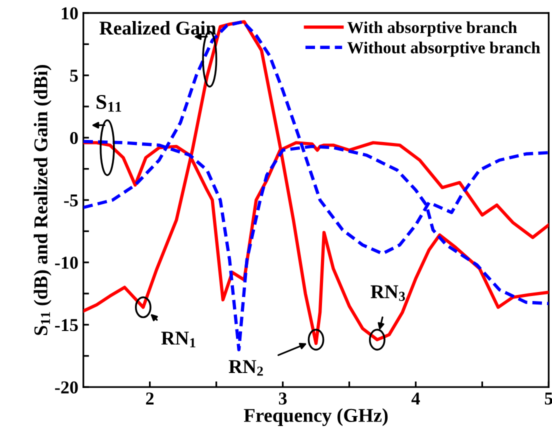  What do you see at coordinates (74, 138) in the screenshot?
I see `y-tick-label: 0` at bounding box center [74, 138].